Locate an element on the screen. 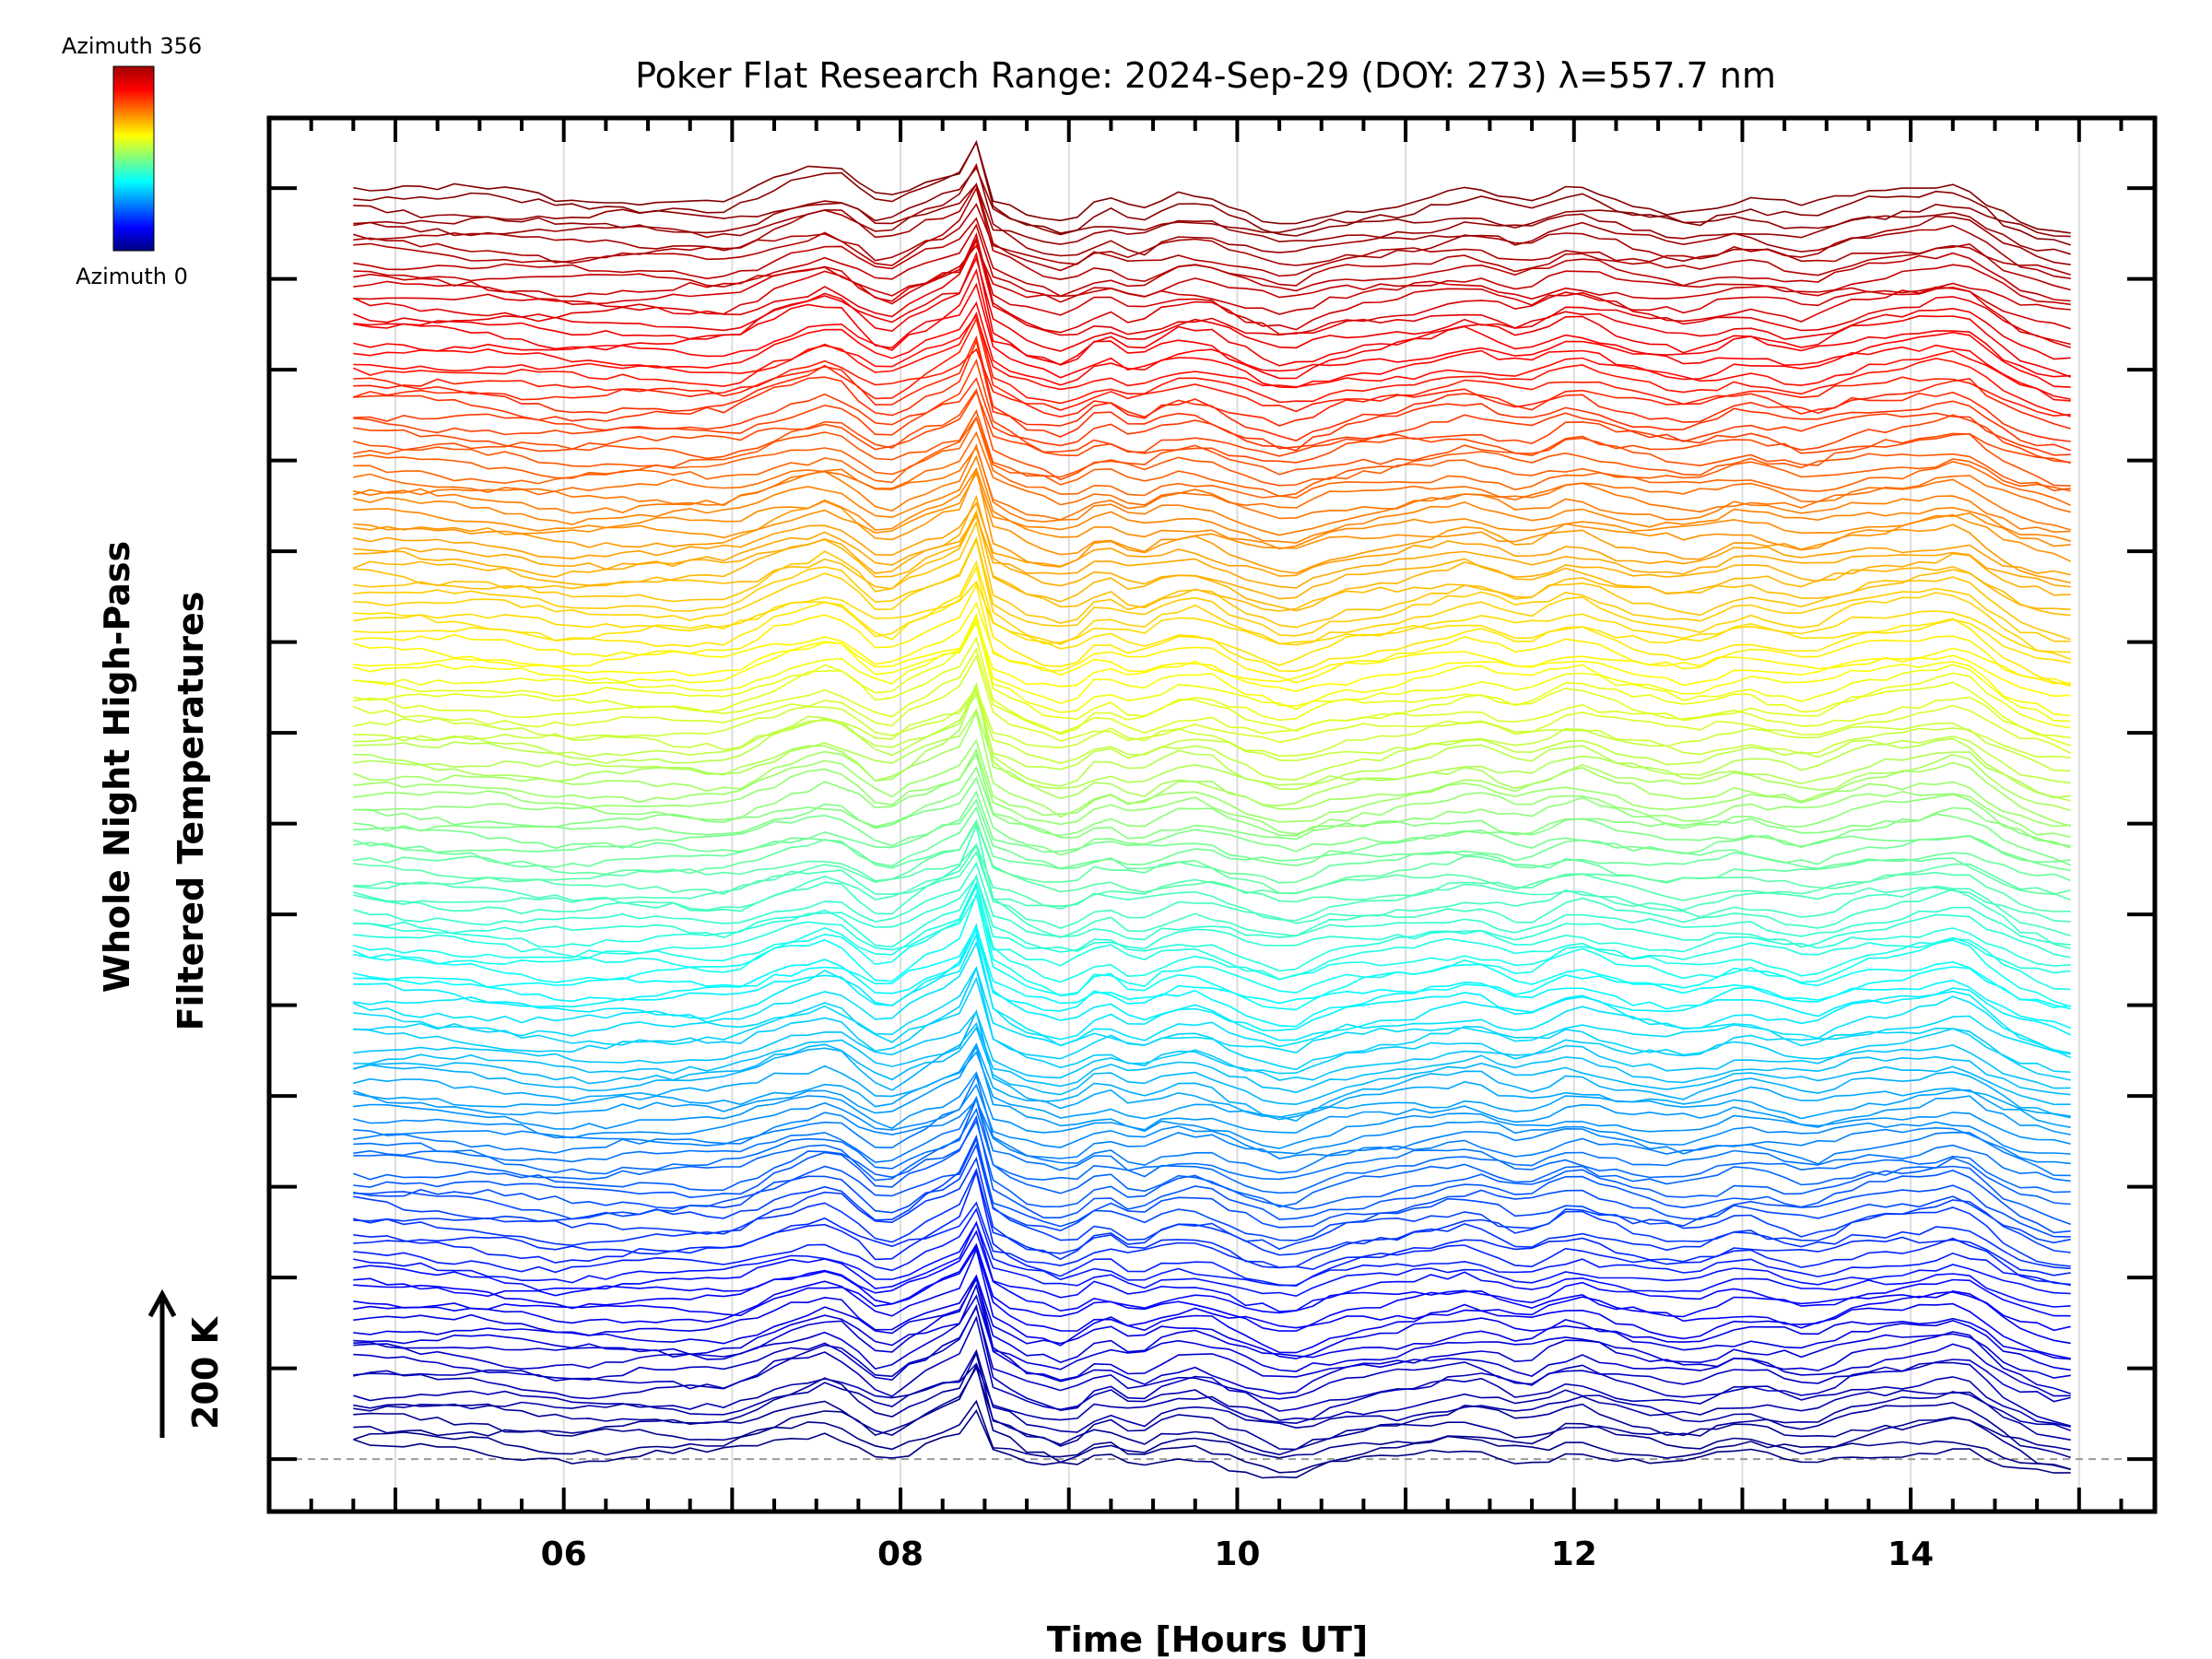 The image size is (2212, 1659). y-axis-label-line2: Filtered Temperatures is located at coordinates (191, 811).